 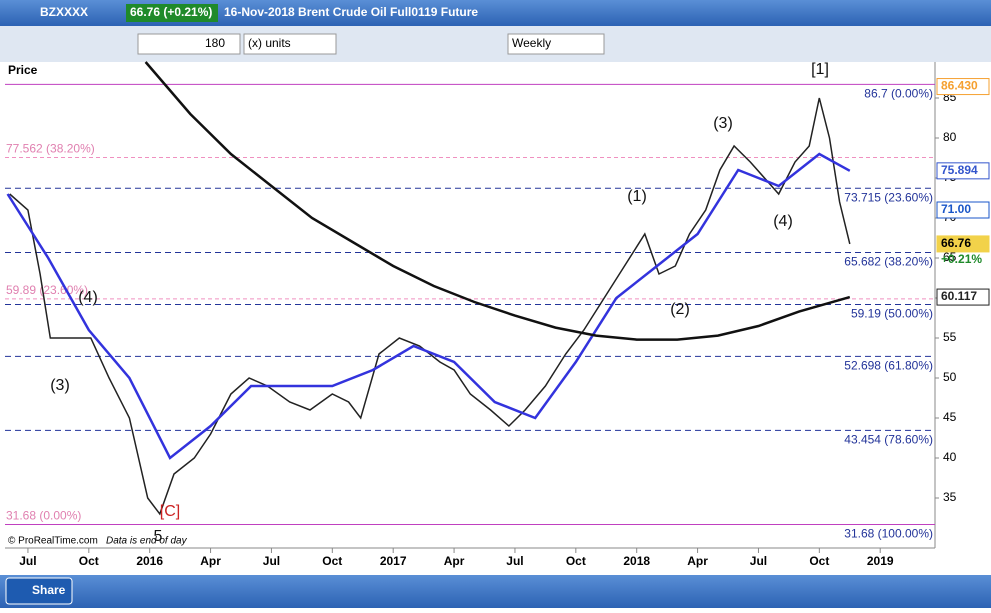 I want to click on wave-label: [C], so click(x=170, y=511).